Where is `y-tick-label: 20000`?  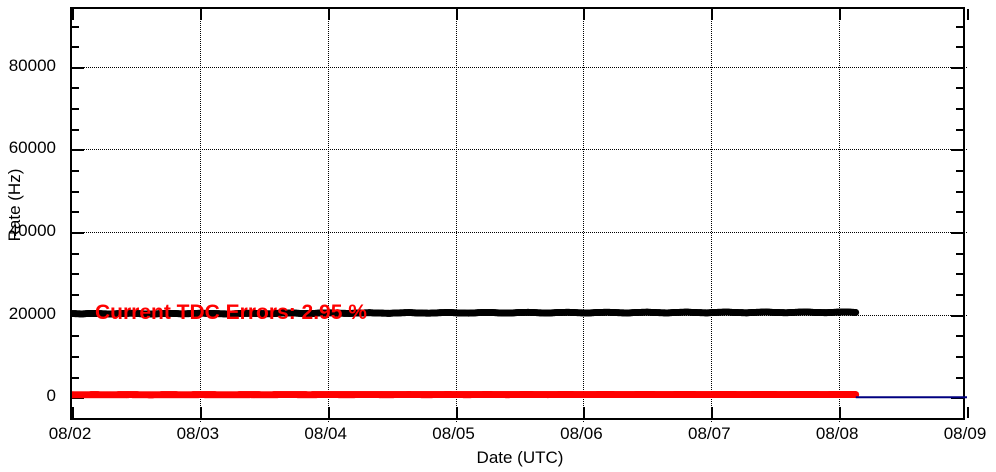 y-tick-label: 20000 is located at coordinates (32, 313).